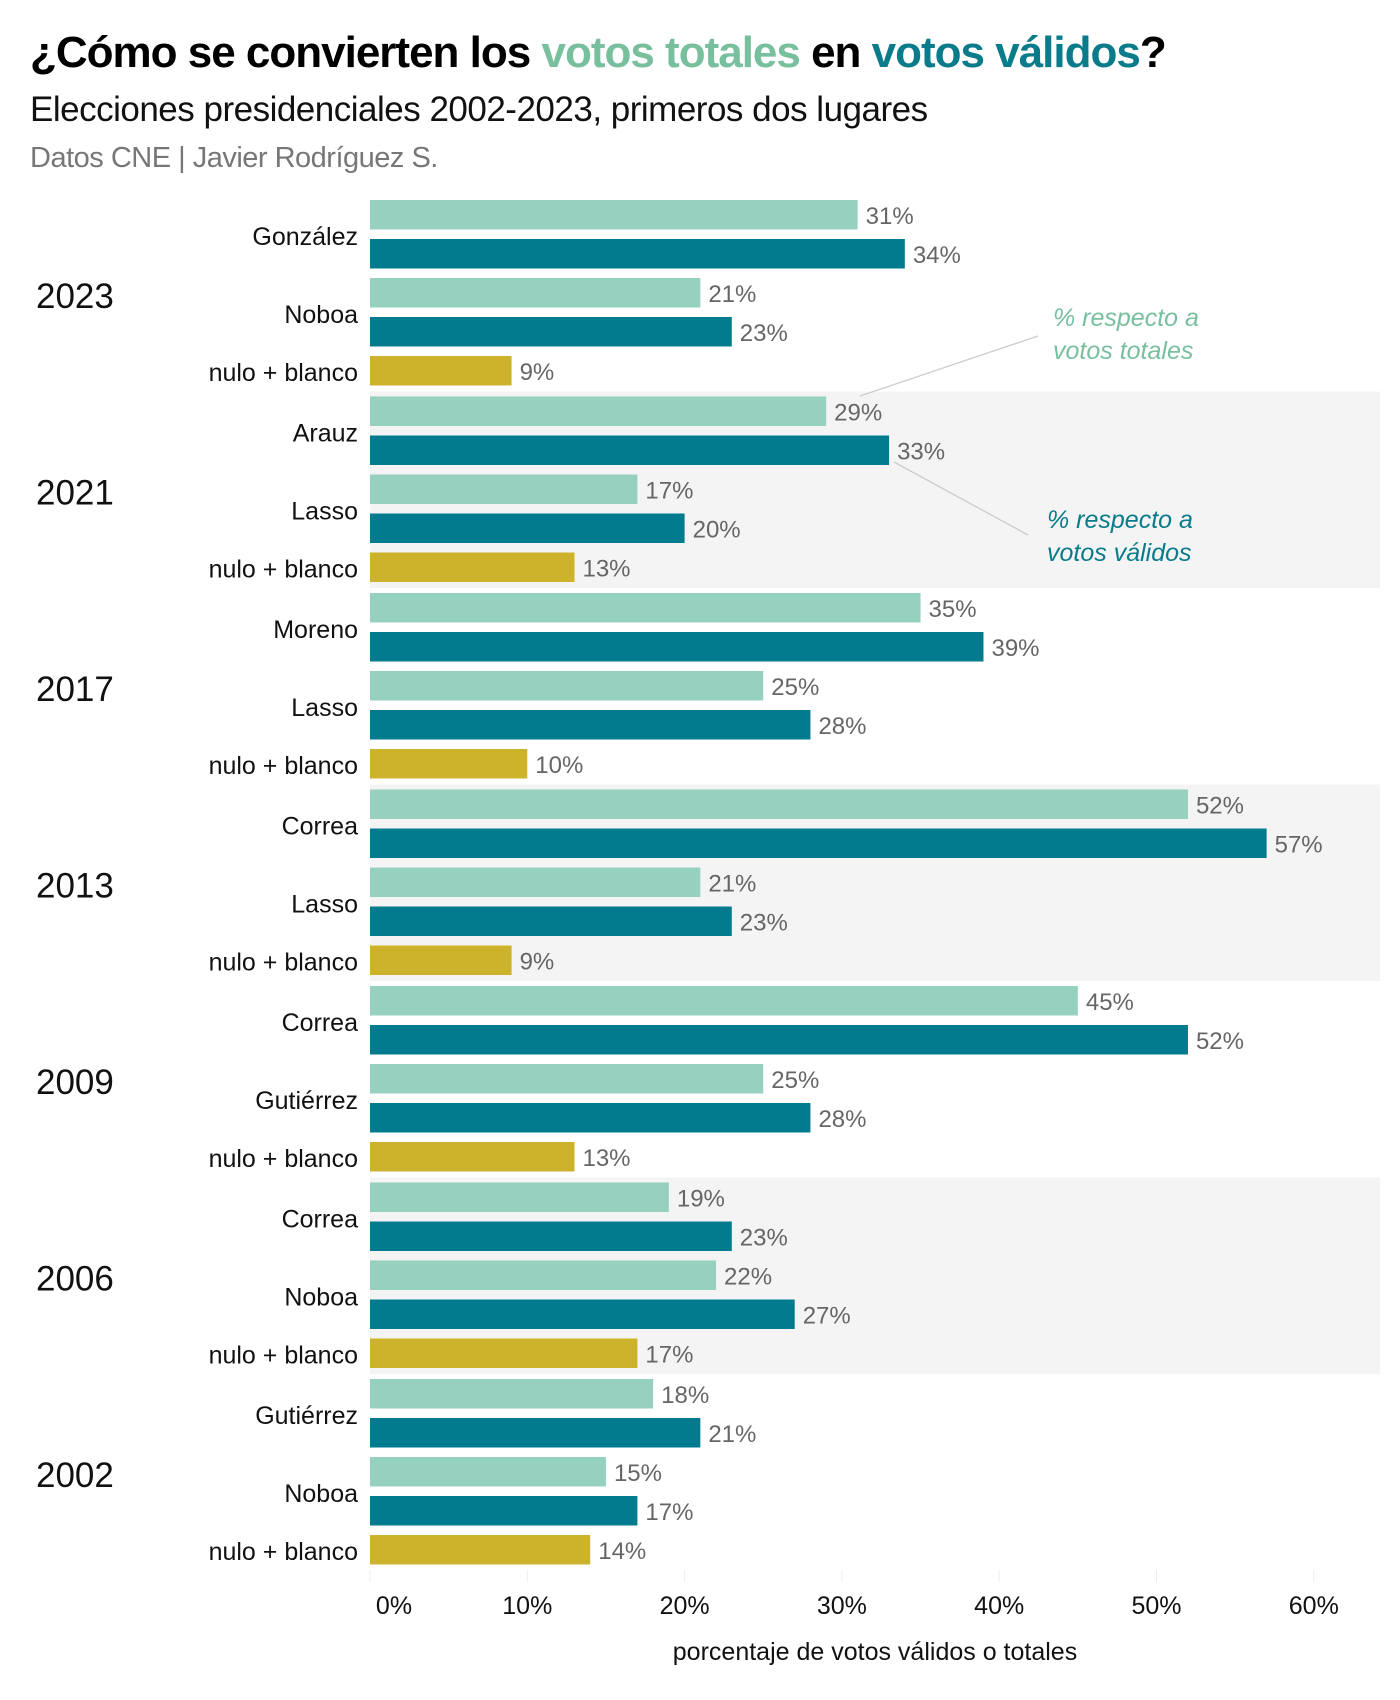  I want to click on data-label: 14%, so click(622, 1551).